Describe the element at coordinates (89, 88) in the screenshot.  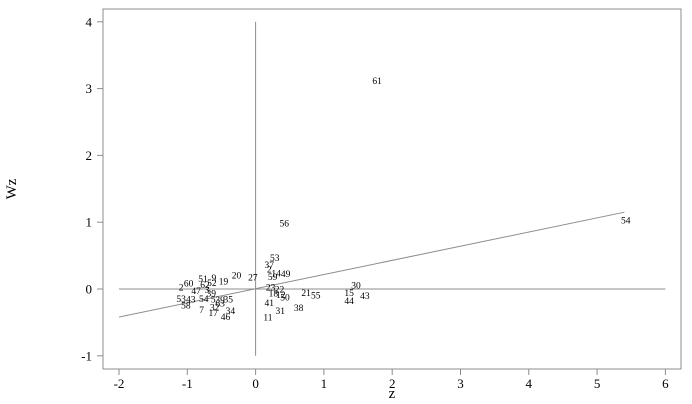
I see `y-tick-label: 3` at that location.